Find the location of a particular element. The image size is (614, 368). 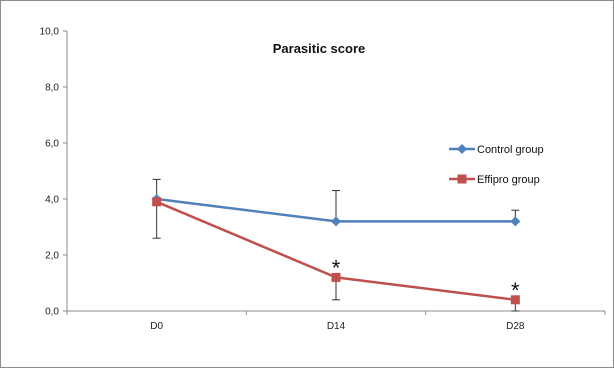

y-tick-label: 10,0 is located at coordinates (50, 32).